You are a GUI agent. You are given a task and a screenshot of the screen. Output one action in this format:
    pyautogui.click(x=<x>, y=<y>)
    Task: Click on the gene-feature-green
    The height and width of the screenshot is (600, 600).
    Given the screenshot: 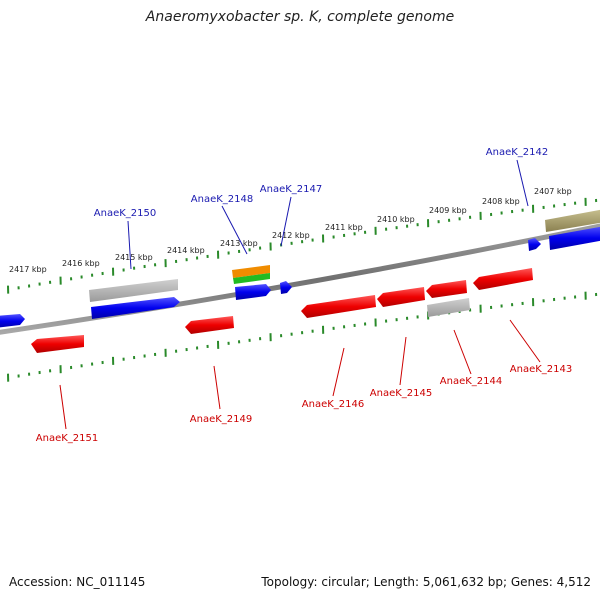 What is the action you would take?
    pyautogui.click(x=251, y=278)
    